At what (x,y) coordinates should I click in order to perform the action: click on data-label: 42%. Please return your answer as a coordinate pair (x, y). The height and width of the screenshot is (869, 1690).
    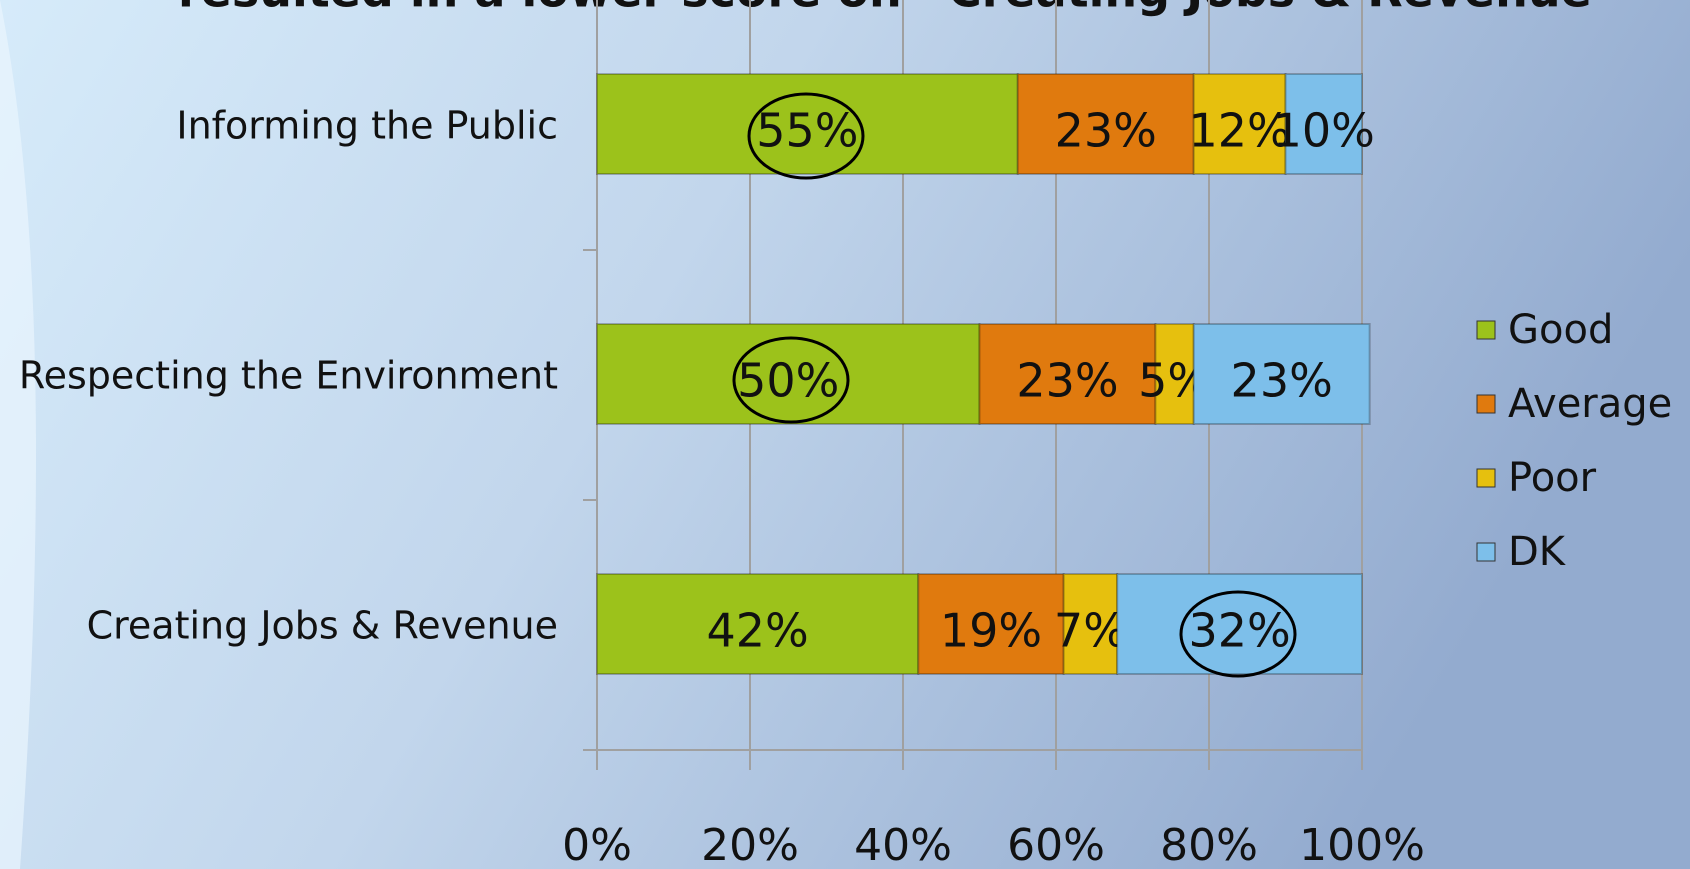
    Looking at the image, I should click on (758, 631).